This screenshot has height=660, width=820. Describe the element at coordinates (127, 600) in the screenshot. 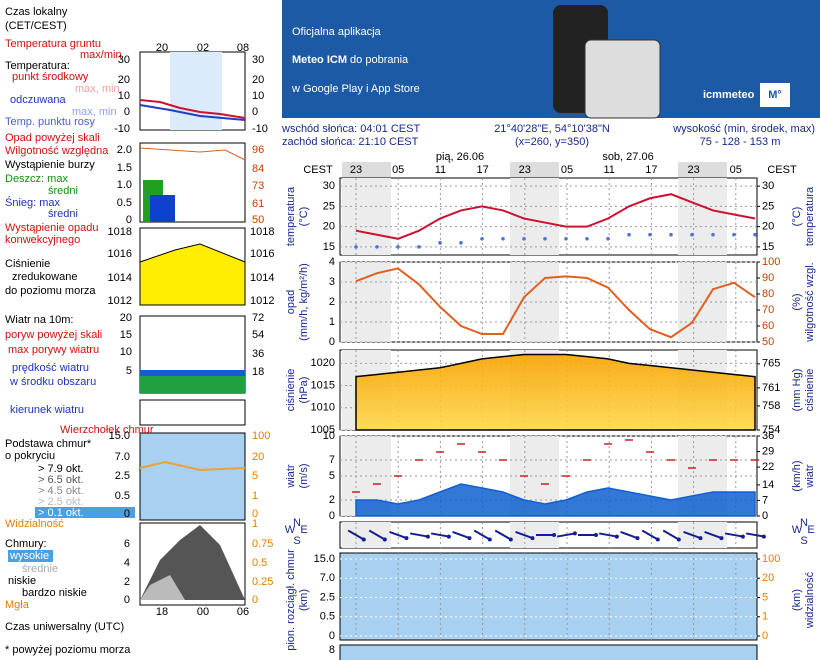

I see `legend-tick: 0` at that location.